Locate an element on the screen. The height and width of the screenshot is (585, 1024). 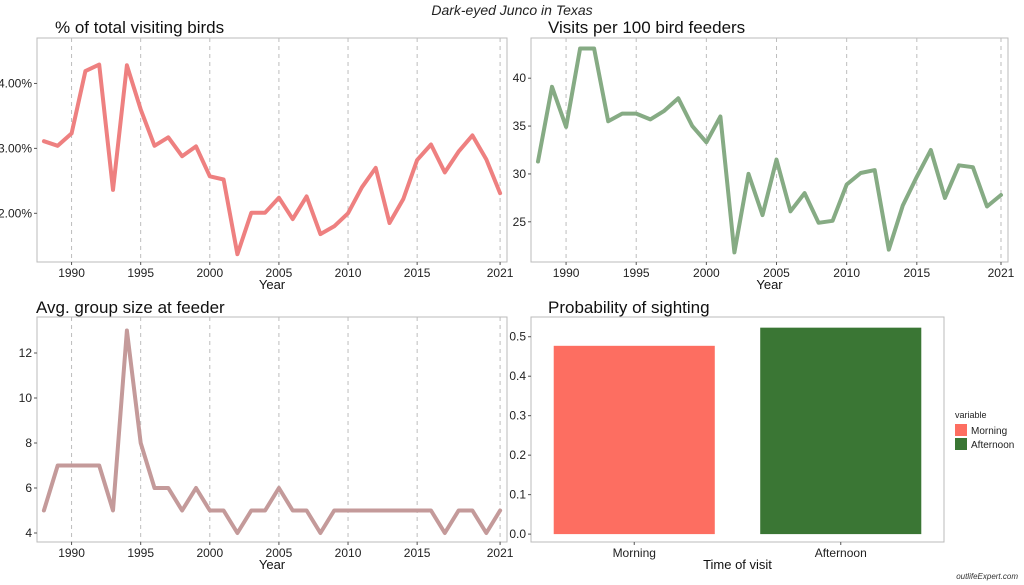
y-tick-label: 0.3 is located at coordinates (517, 416).